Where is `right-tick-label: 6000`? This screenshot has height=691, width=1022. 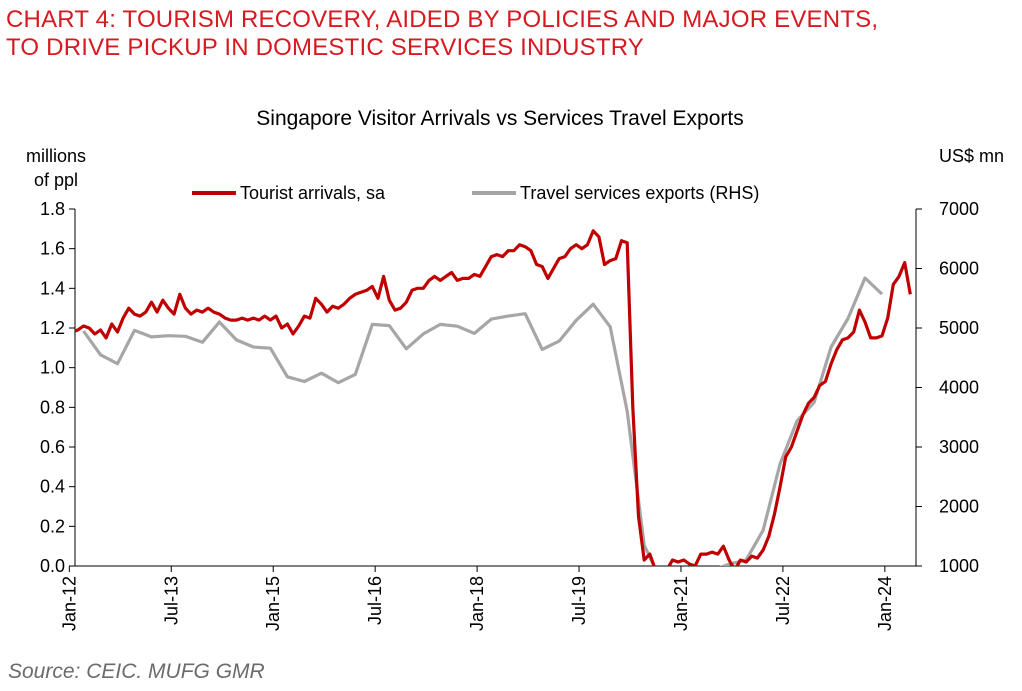
right-tick-label: 6000 is located at coordinates (959, 269).